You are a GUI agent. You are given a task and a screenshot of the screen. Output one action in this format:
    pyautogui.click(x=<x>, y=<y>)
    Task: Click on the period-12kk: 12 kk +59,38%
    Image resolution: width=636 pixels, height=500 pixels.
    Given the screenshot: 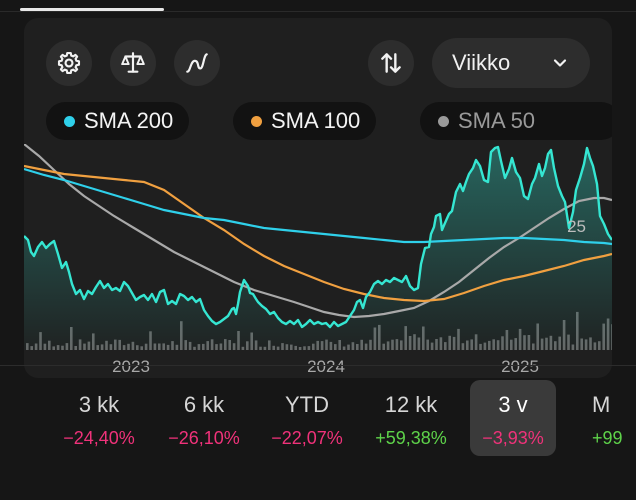 What is the action you would take?
    pyautogui.click(x=411, y=418)
    